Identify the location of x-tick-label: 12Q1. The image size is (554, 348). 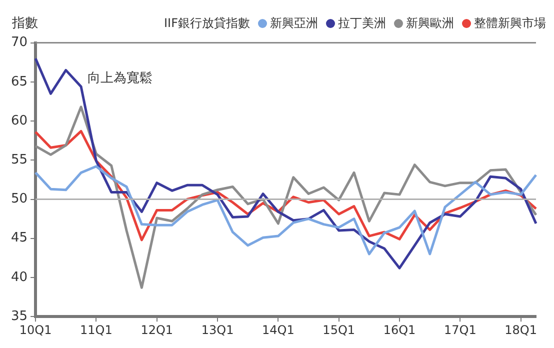
(157, 329).